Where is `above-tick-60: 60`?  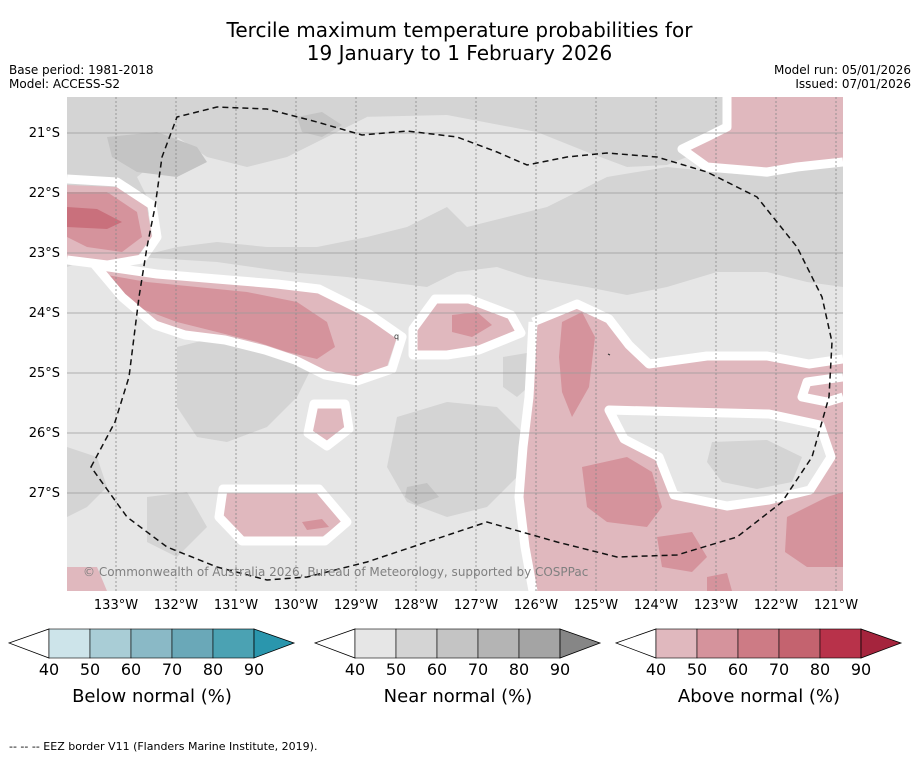
above-tick-60: 60 is located at coordinates (738, 669).